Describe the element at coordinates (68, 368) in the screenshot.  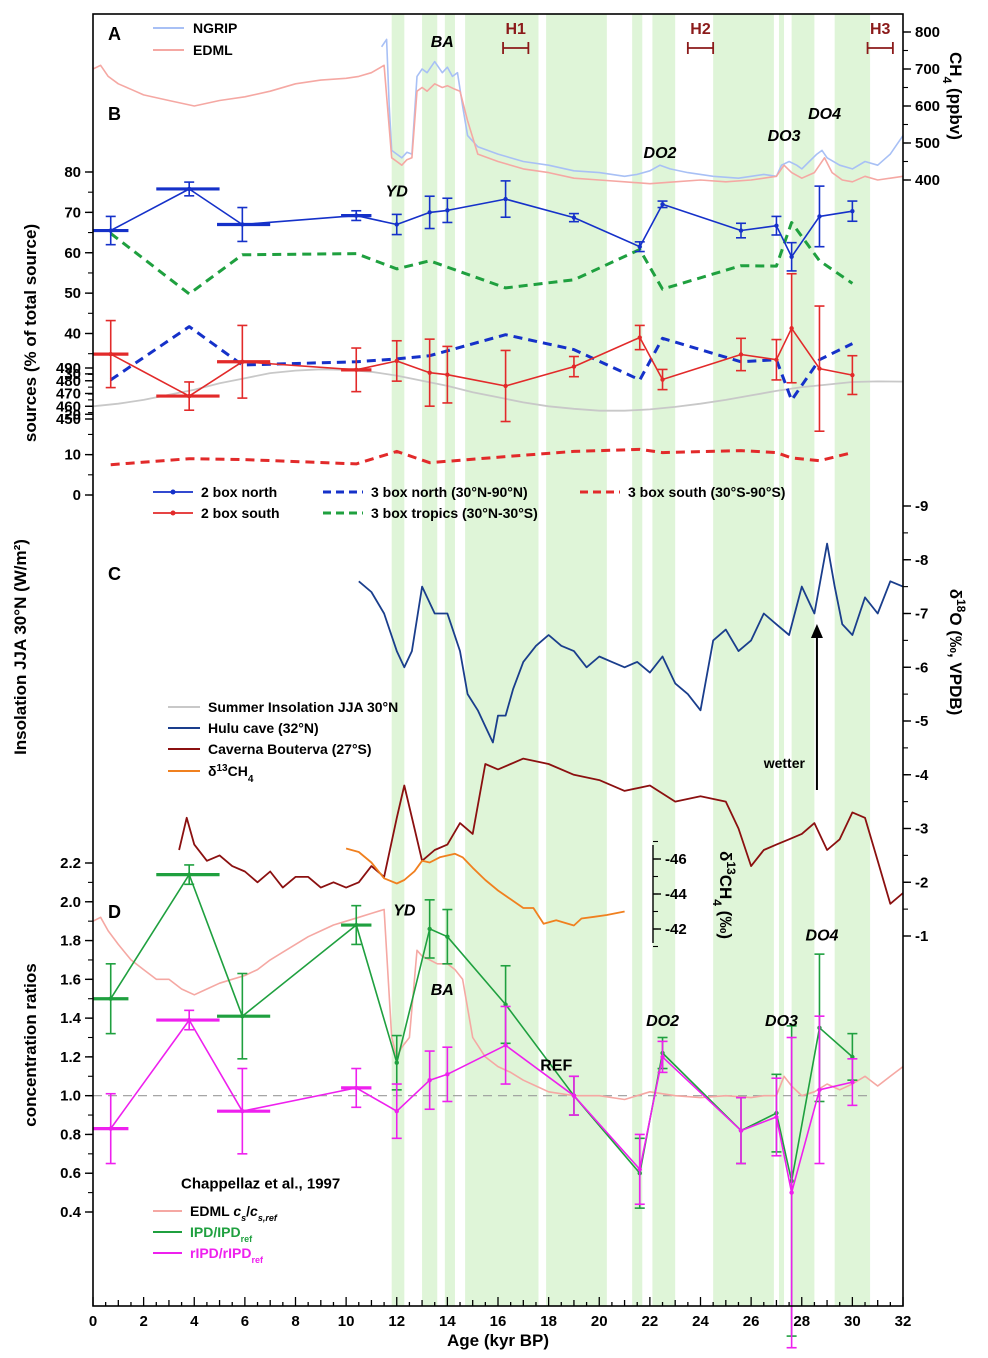
I see `insolation-tick-label: 490` at that location.